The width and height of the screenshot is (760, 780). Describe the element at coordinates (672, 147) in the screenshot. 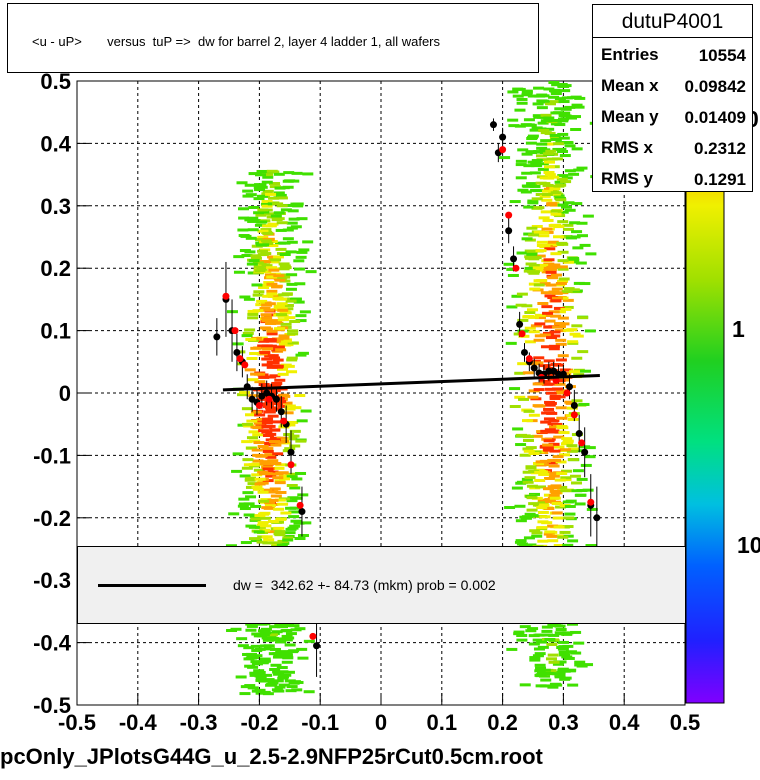

I see `stat-row-rms-x: RMS x 0.2312` at that location.